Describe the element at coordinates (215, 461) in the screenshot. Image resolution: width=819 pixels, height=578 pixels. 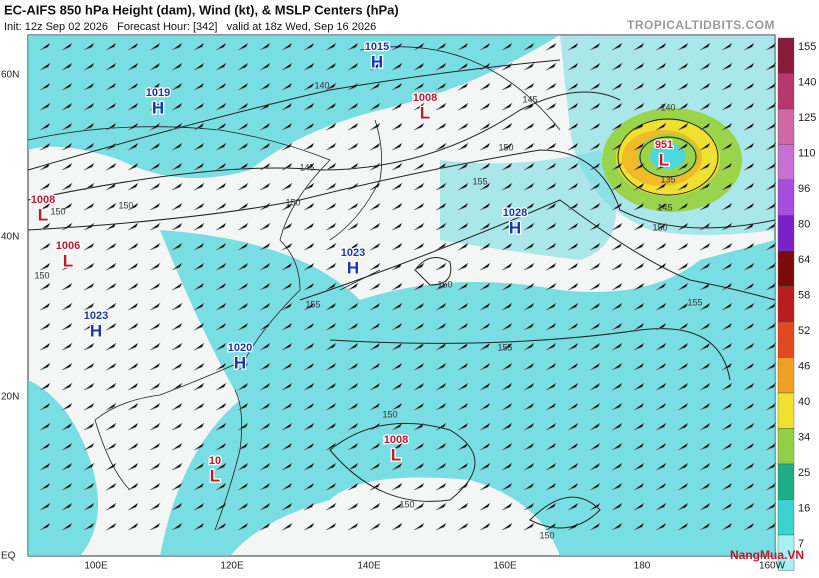
I see `center-pressure: 10` at that location.